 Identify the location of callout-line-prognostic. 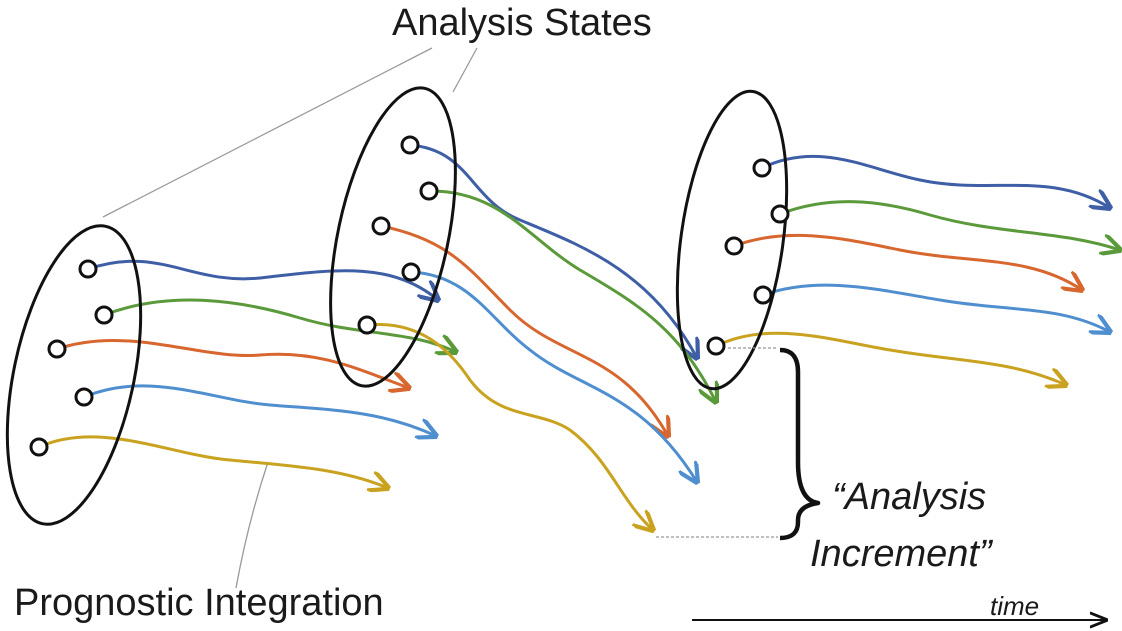
(252, 525).